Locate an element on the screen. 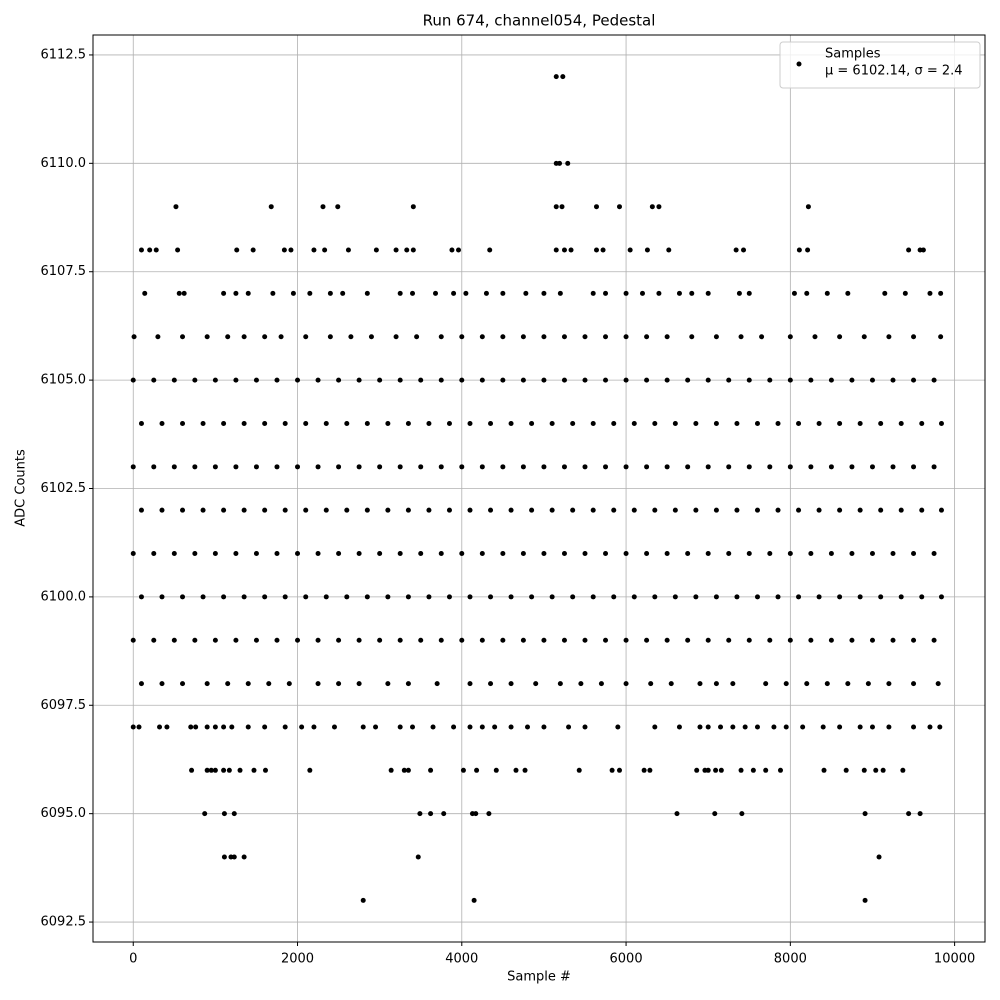  legend: Samples μ = 6102.14, σ = 2.4 is located at coordinates (880, 65).